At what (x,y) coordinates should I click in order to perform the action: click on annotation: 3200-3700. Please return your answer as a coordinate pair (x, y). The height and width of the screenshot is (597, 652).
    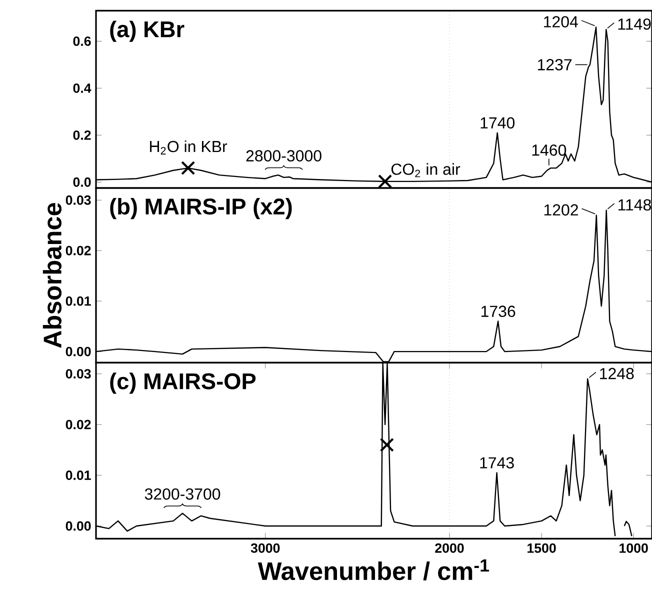
    Looking at the image, I should click on (182, 494).